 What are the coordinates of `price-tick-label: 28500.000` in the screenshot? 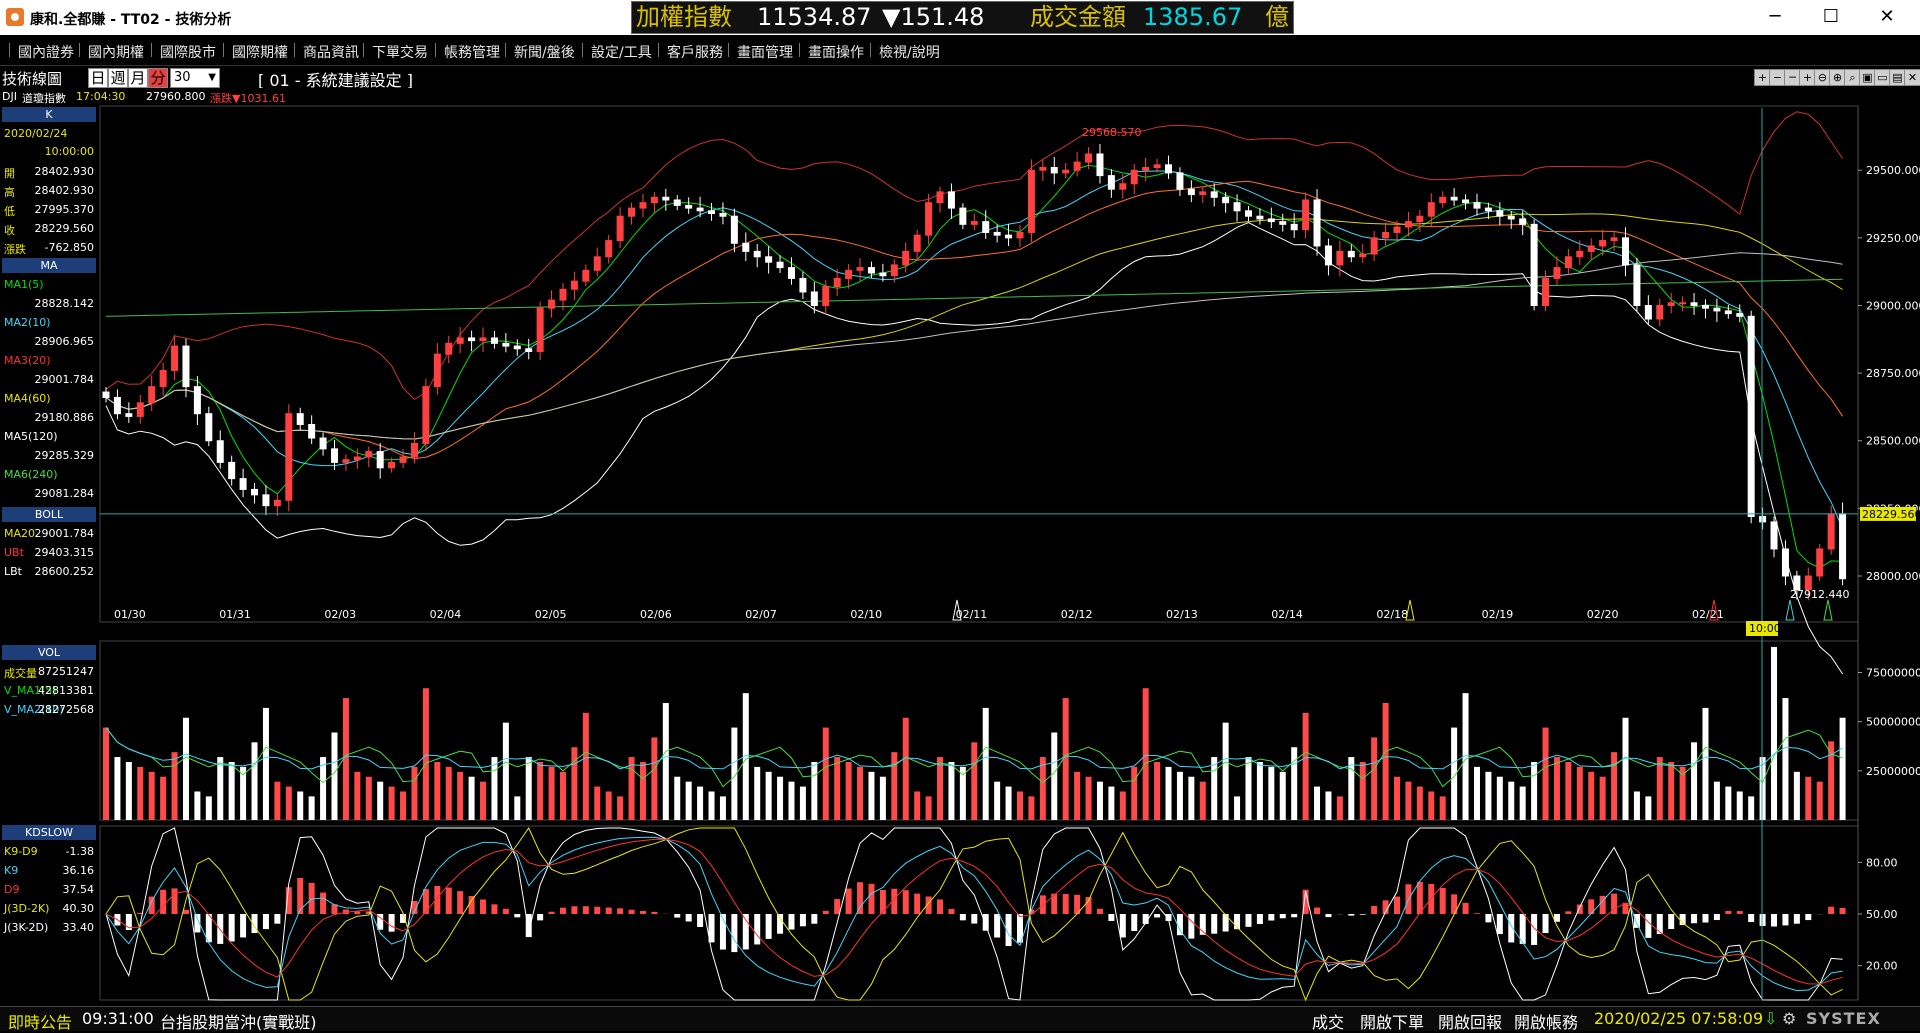 It's located at (1893, 441).